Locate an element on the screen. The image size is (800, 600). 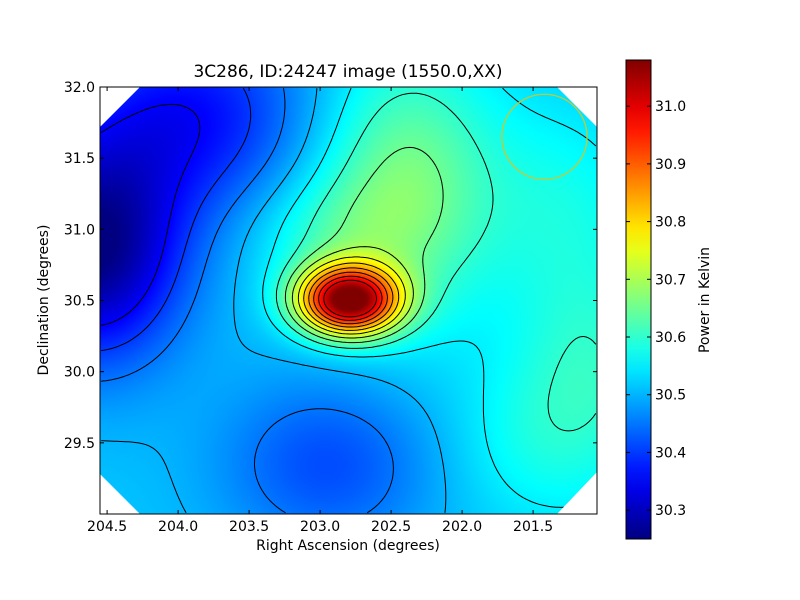
x-tick-label: 203.0 is located at coordinates (320, 527).